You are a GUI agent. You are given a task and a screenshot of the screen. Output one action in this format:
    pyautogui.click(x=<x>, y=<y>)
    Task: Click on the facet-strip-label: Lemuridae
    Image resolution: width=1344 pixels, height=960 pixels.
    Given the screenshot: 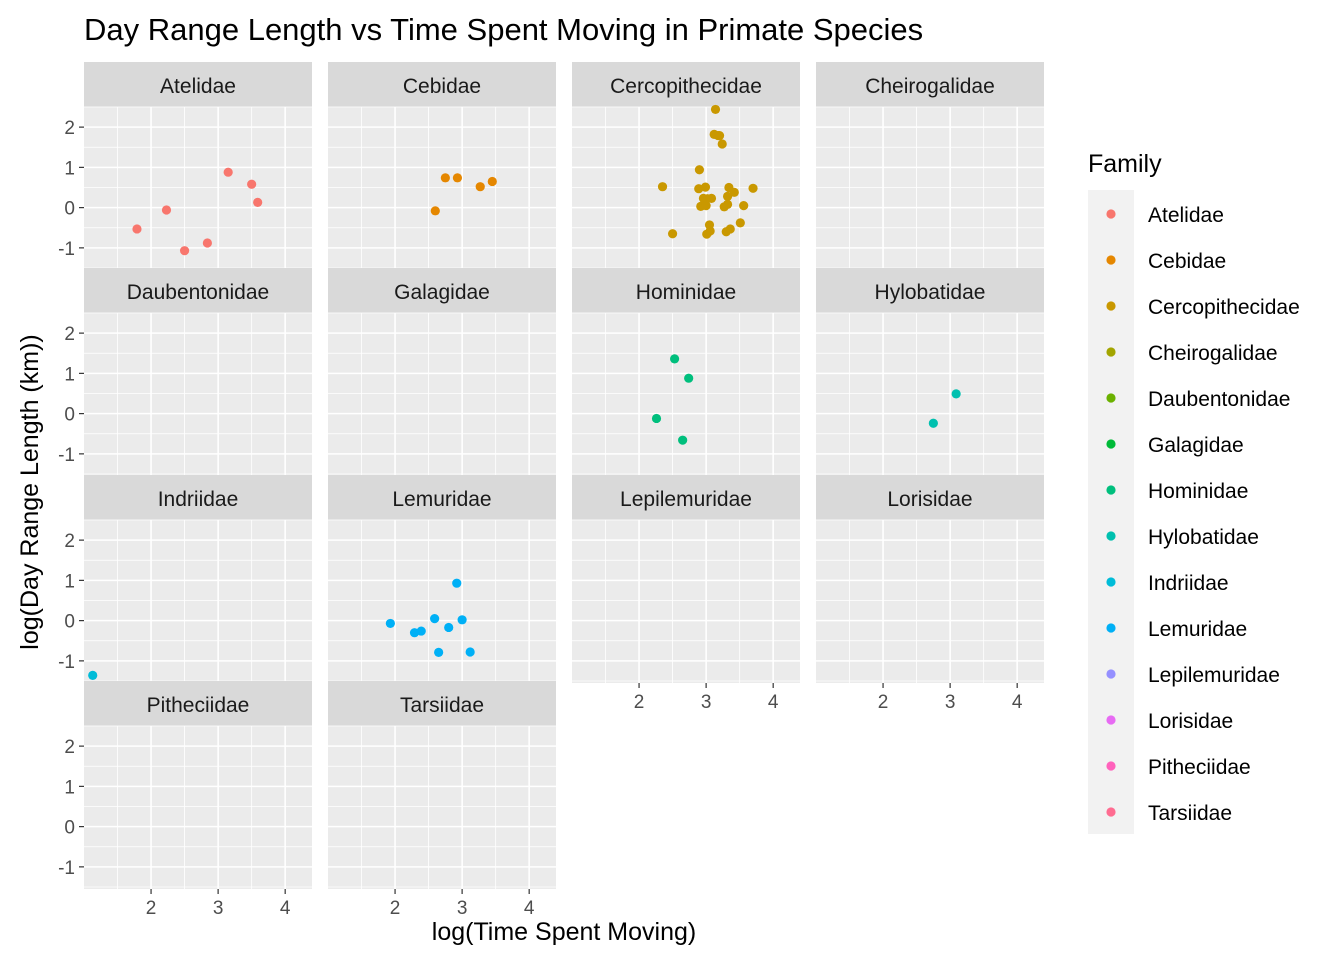 What is the action you would take?
    pyautogui.click(x=441, y=499)
    